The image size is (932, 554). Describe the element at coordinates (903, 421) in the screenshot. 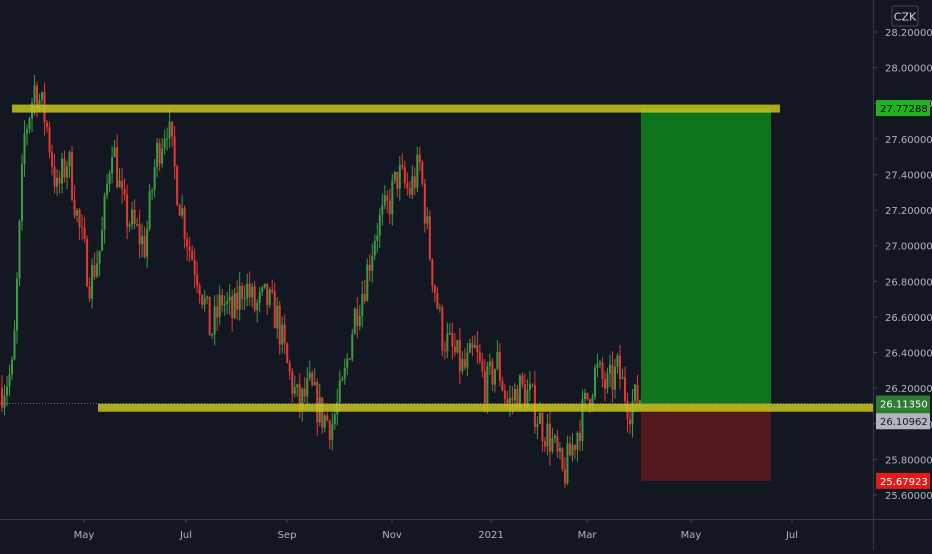

I see `entry-price-label-box` at that location.